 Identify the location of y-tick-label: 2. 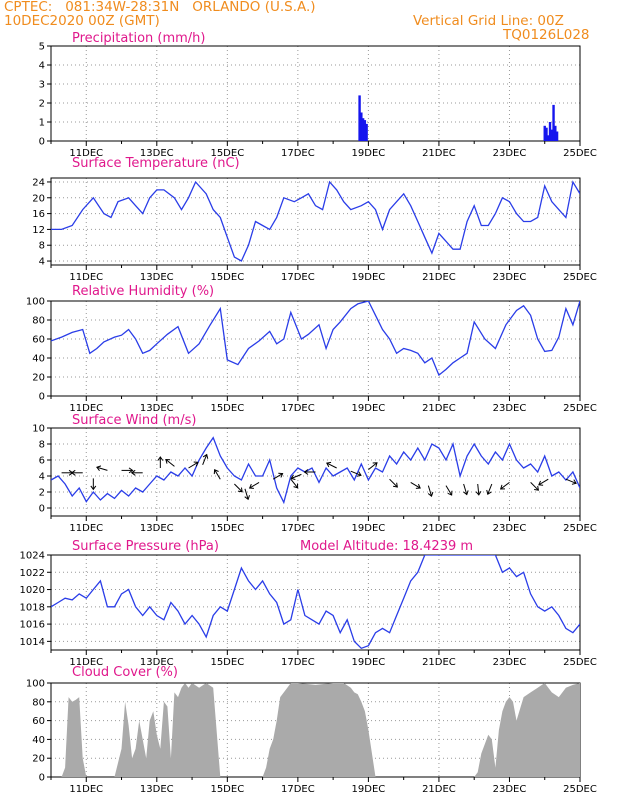
(42, 104).